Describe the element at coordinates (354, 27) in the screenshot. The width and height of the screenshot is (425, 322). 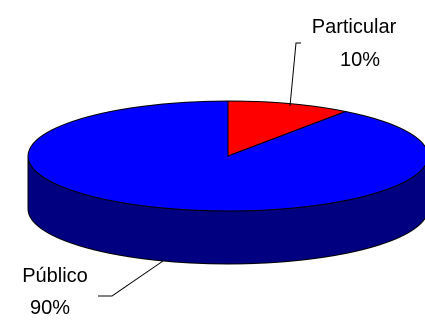
I see `slice-label-particular-name: Particular` at that location.